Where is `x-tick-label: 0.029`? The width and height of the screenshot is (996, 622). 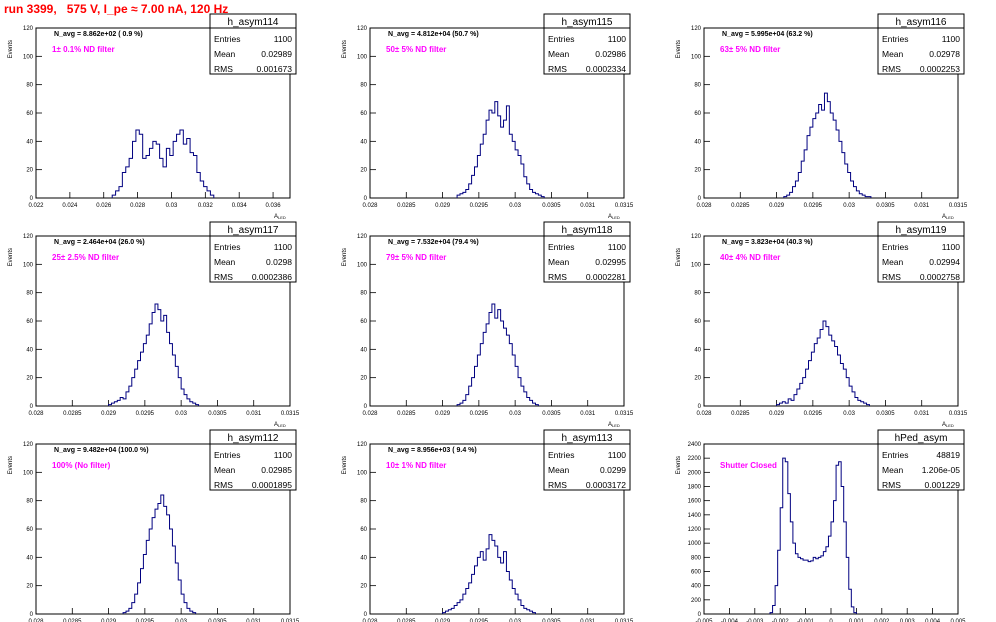
x-tick-label: 0.029 is located at coordinates (777, 206).